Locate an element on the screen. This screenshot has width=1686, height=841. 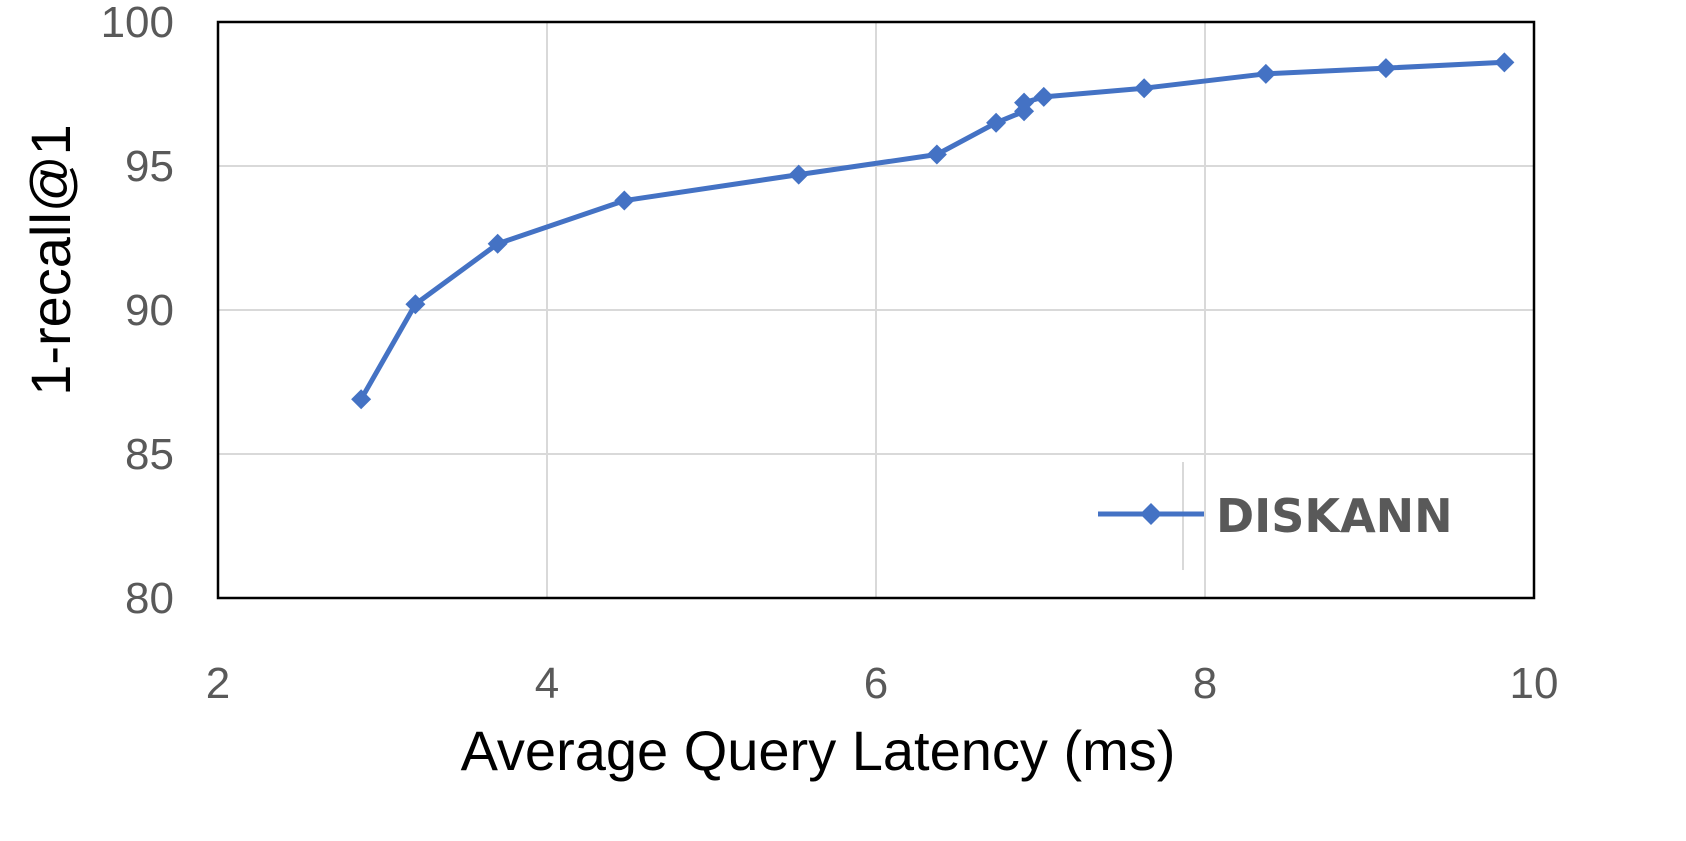
x-tick-labels: 2 4 6 8 10 is located at coordinates (882, 683).